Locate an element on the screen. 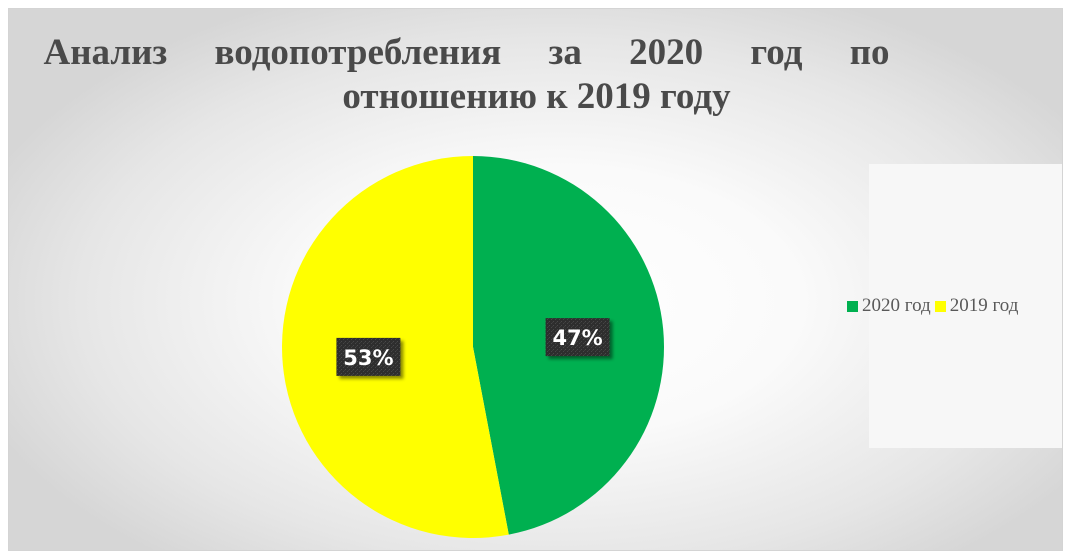  data-label-text: 53% is located at coordinates (368, 358).